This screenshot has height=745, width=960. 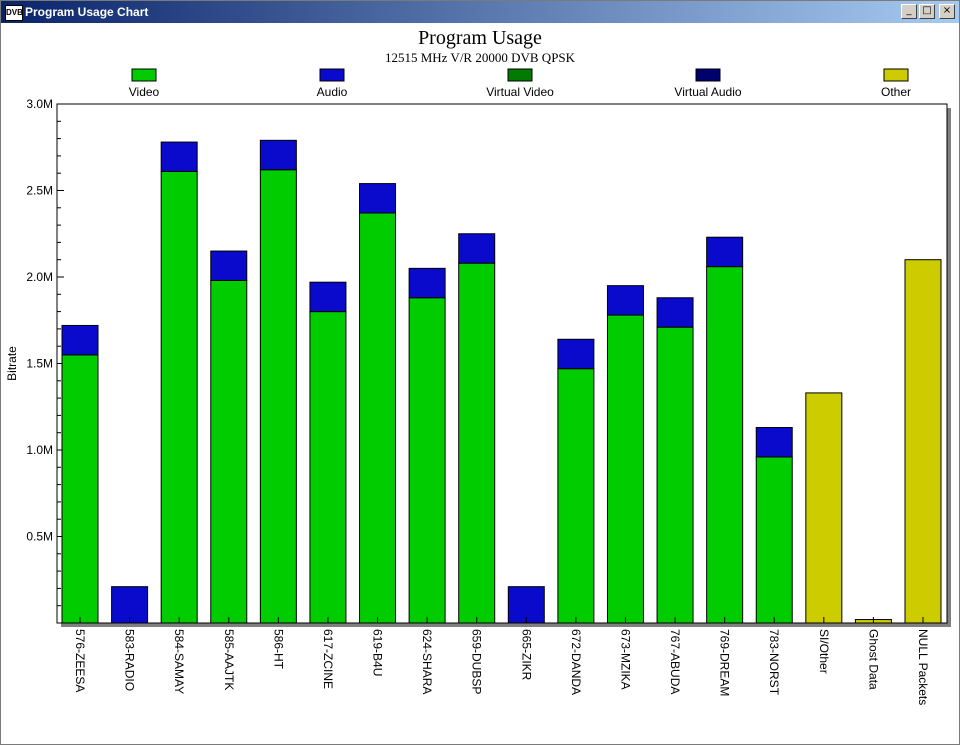 I want to click on y-tick-label: 2.0M, so click(x=39, y=277).